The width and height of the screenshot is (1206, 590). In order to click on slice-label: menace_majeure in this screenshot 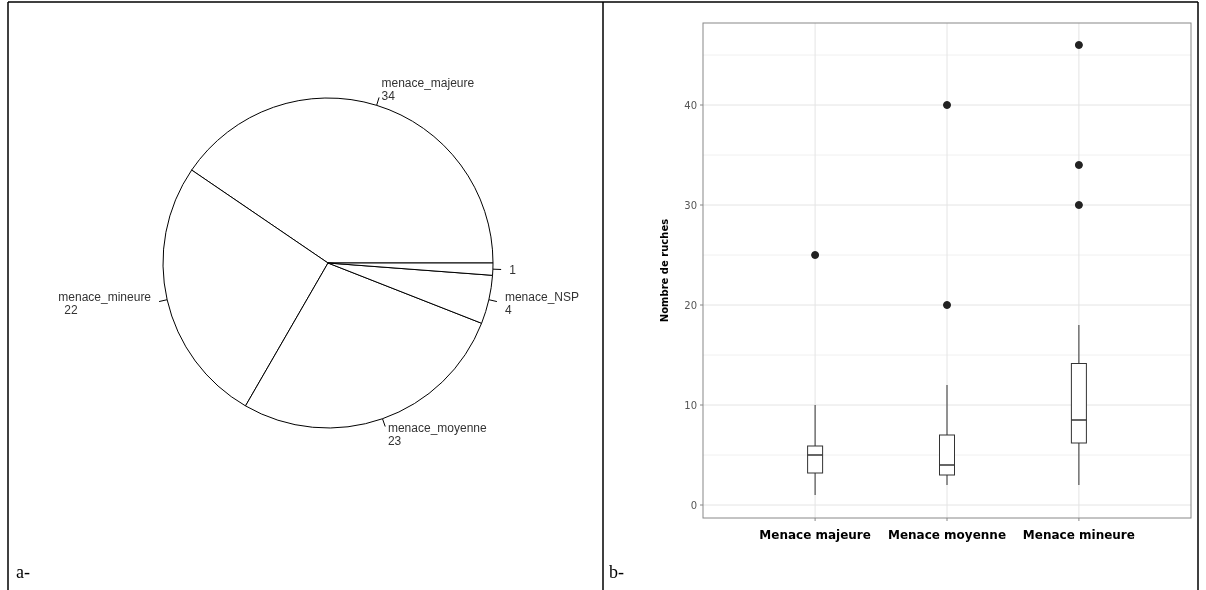, I will do `click(428, 83)`.